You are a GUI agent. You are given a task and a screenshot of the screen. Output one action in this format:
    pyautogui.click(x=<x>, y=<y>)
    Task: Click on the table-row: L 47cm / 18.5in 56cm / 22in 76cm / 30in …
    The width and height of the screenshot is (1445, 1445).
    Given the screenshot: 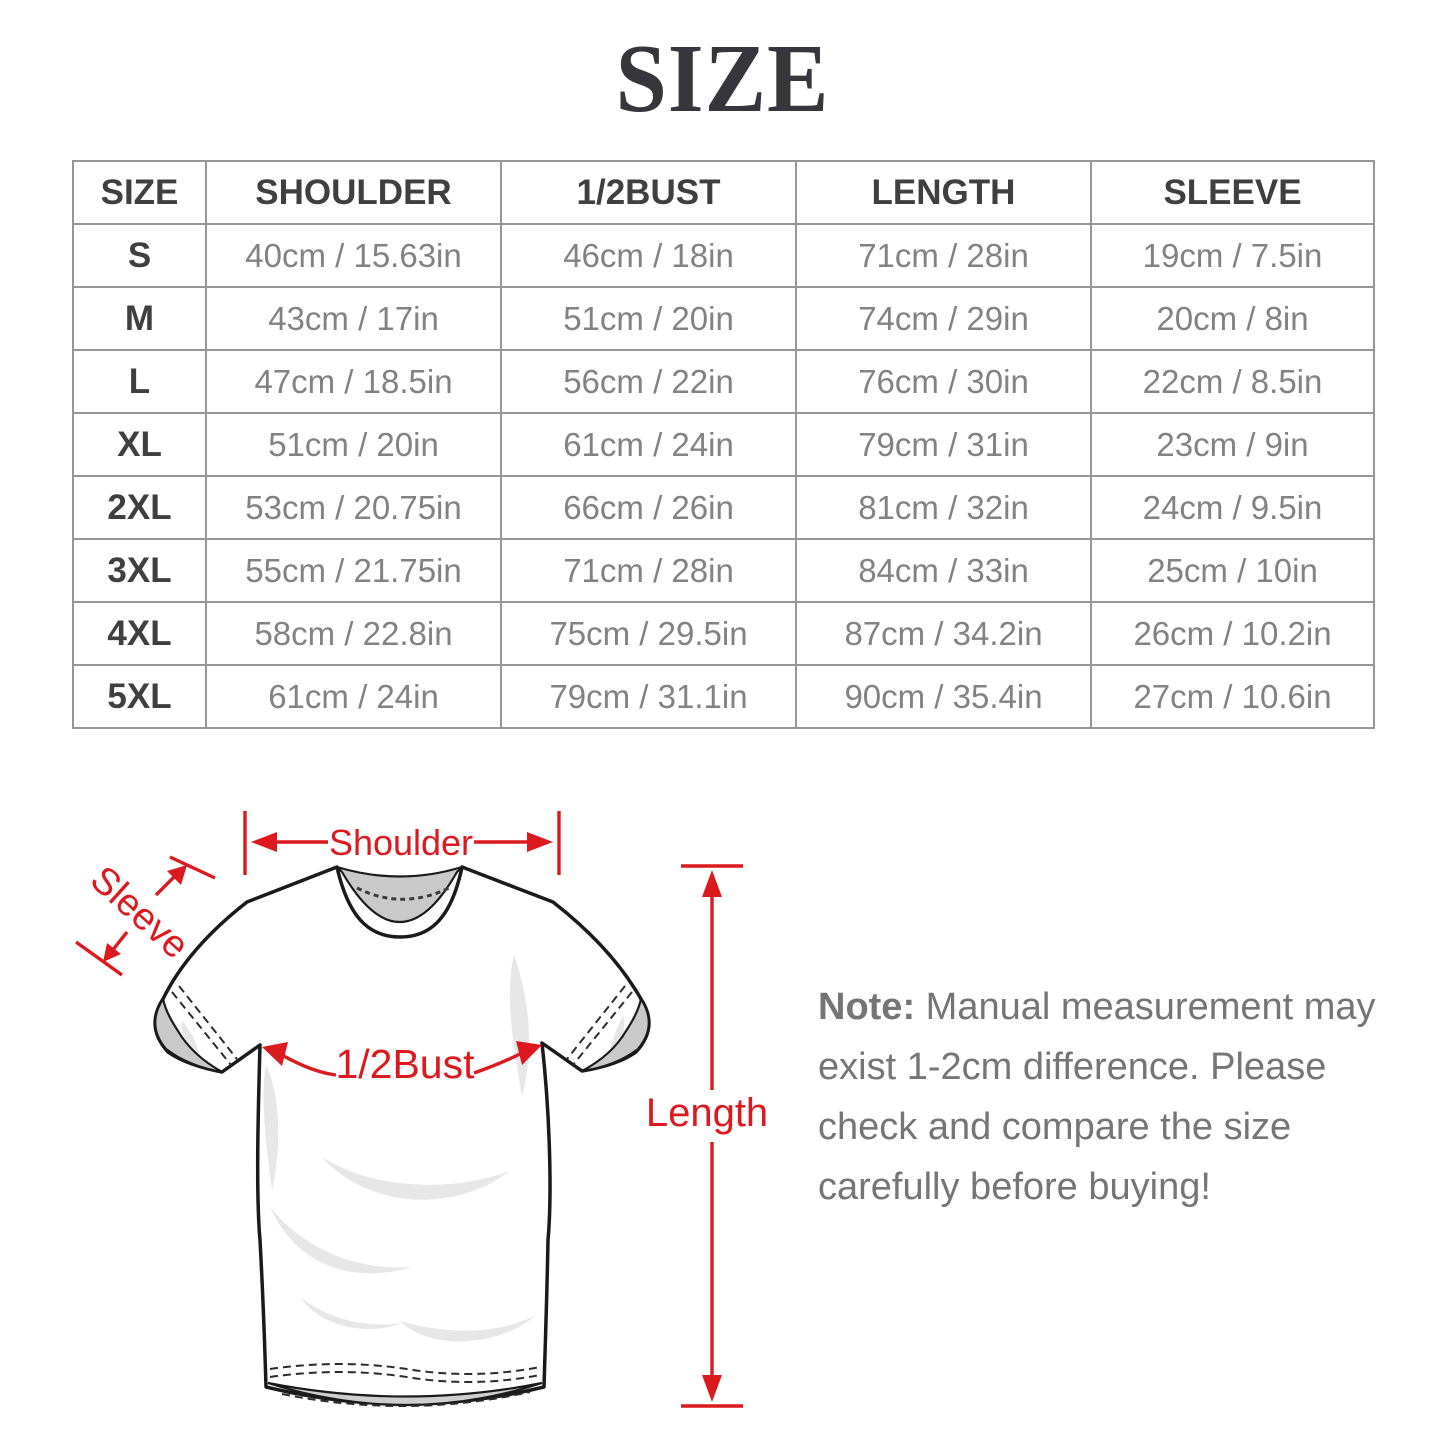 What is the action you would take?
    pyautogui.click(x=723, y=381)
    